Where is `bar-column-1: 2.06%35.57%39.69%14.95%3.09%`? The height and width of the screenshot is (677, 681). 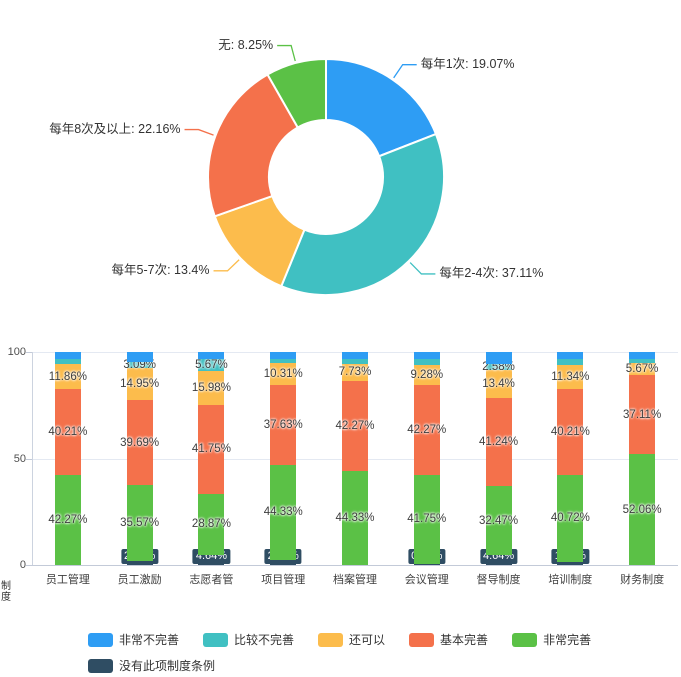
bar-column-1: 2.06%35.57%39.69%14.95%3.09% is located at coordinates (139, 458).